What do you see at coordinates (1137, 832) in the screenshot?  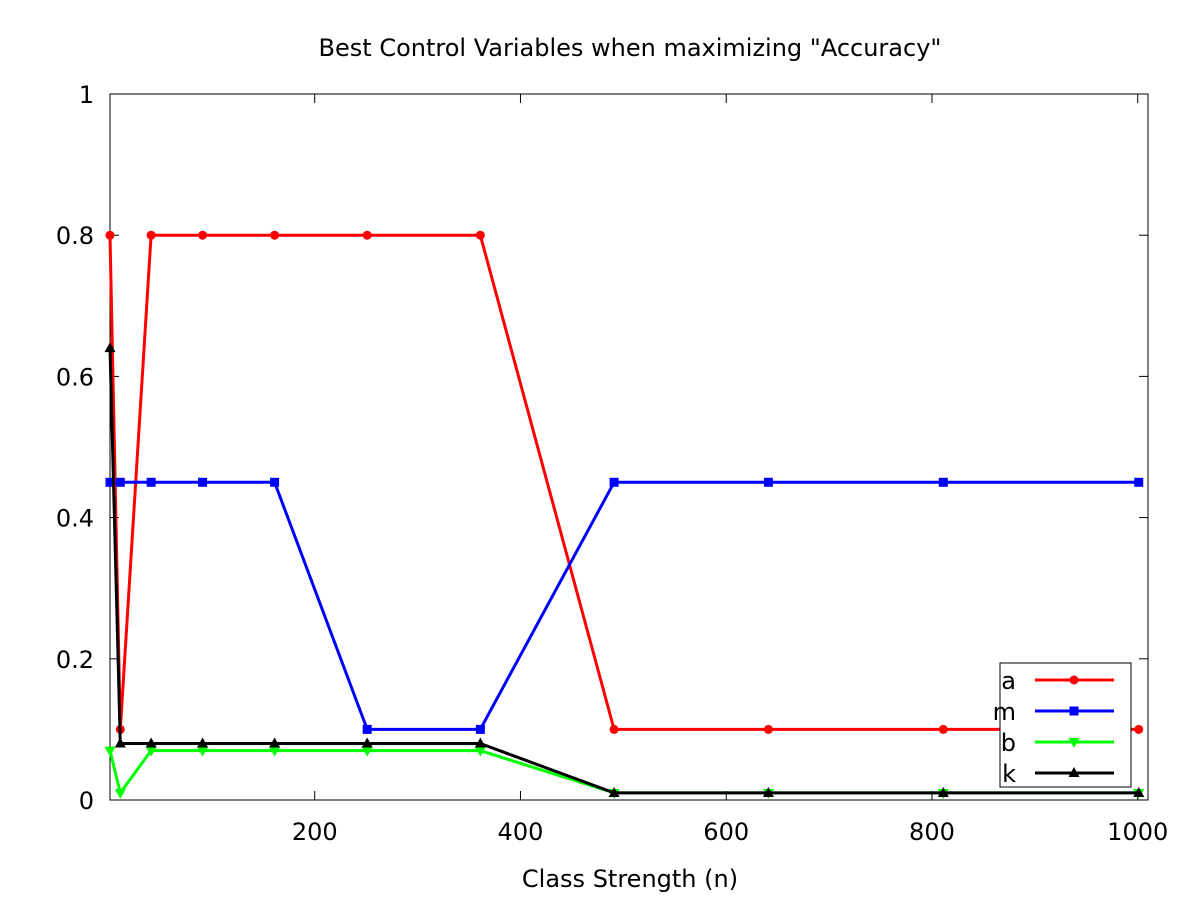 I see `x-tick-label: 1000` at bounding box center [1137, 832].